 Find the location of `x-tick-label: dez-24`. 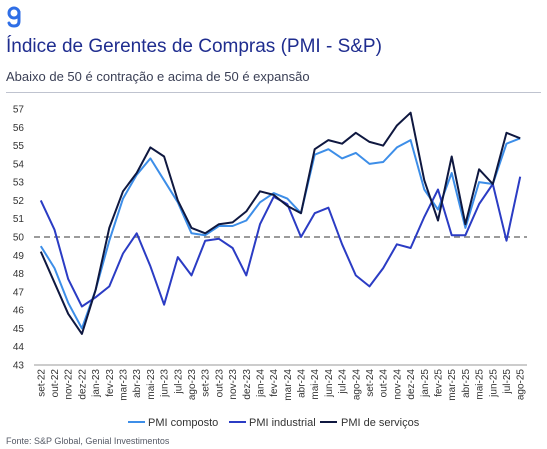

x-tick-label: dez-24 is located at coordinates (411, 384).